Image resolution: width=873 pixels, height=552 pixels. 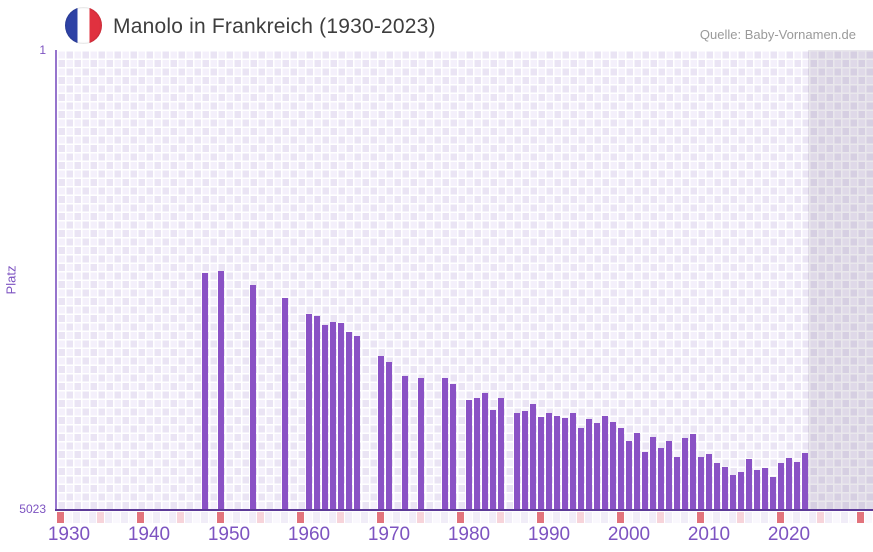 What do you see at coordinates (717, 486) in the screenshot?
I see `bar-2011` at bounding box center [717, 486].